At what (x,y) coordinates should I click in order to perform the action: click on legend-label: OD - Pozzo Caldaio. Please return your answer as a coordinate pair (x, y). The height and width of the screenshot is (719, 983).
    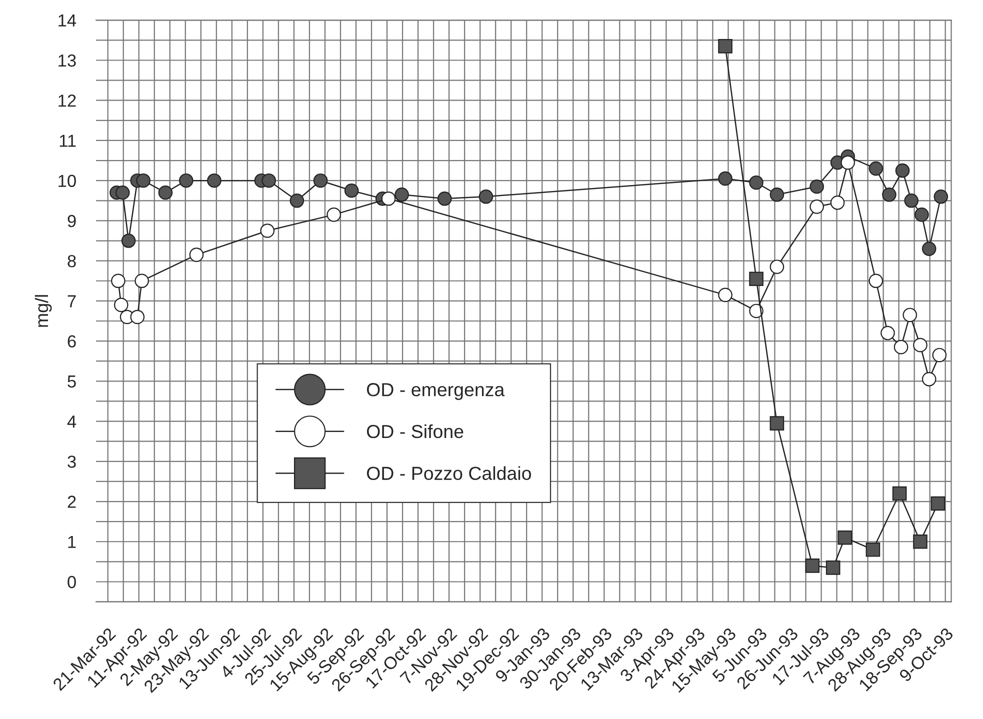
    Looking at the image, I should click on (448, 473).